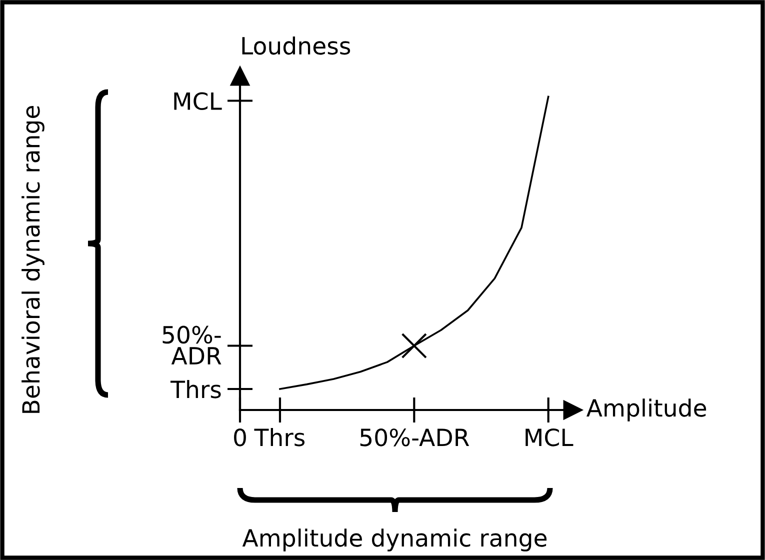 The height and width of the screenshot is (560, 765). What do you see at coordinates (33, 259) in the screenshot?
I see `text: Behavioral dynamic range` at bounding box center [33, 259].